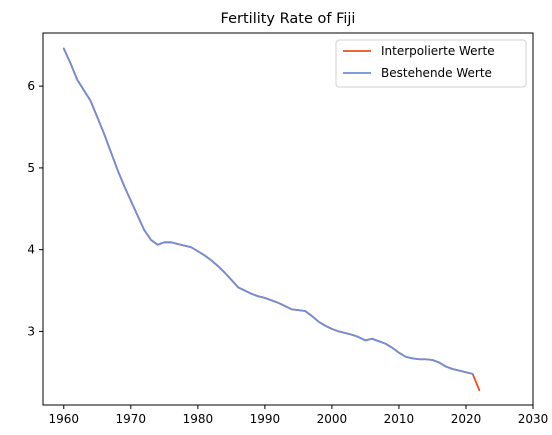 This screenshot has width=552, height=435. What do you see at coordinates (64, 419) in the screenshot?
I see `x-tick-label: 1960` at bounding box center [64, 419].